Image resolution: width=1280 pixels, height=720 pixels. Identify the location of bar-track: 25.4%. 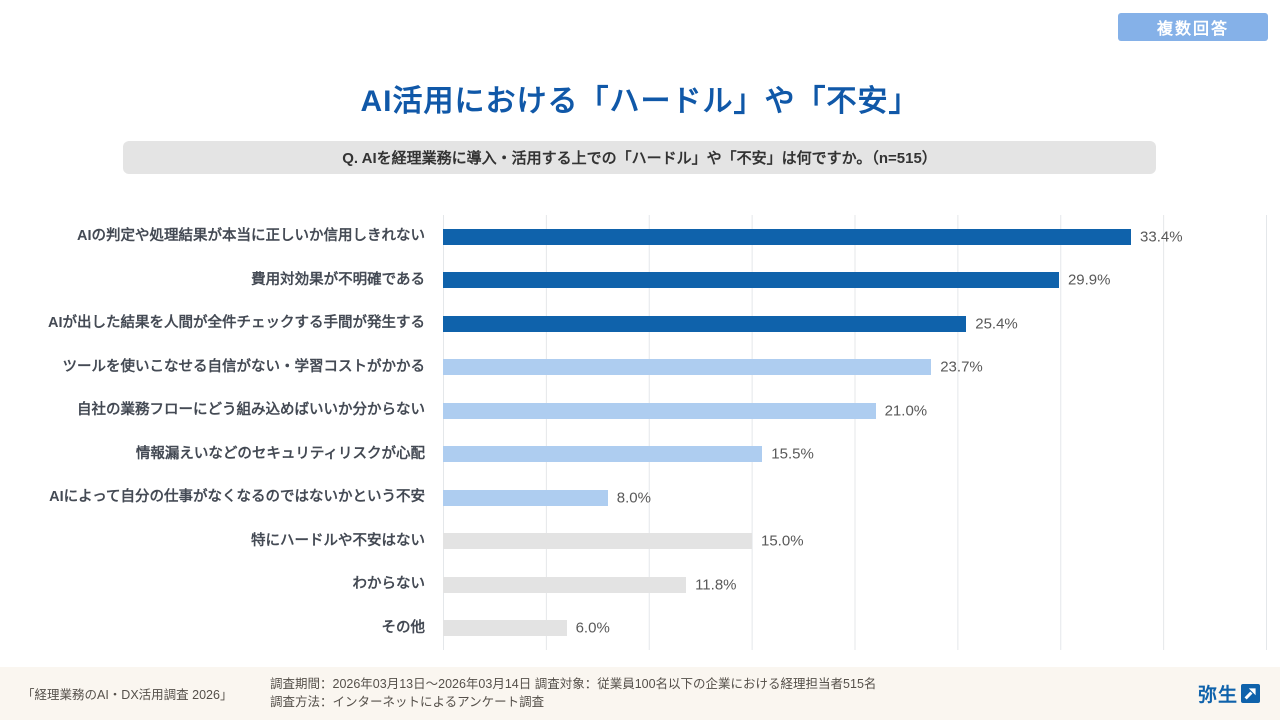
(855, 324).